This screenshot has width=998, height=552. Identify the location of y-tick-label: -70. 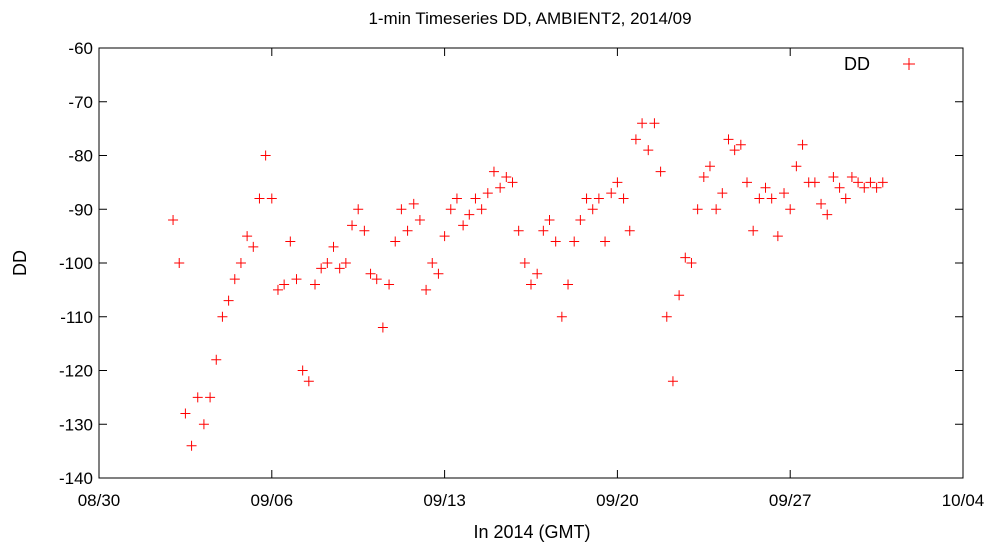
(80, 102).